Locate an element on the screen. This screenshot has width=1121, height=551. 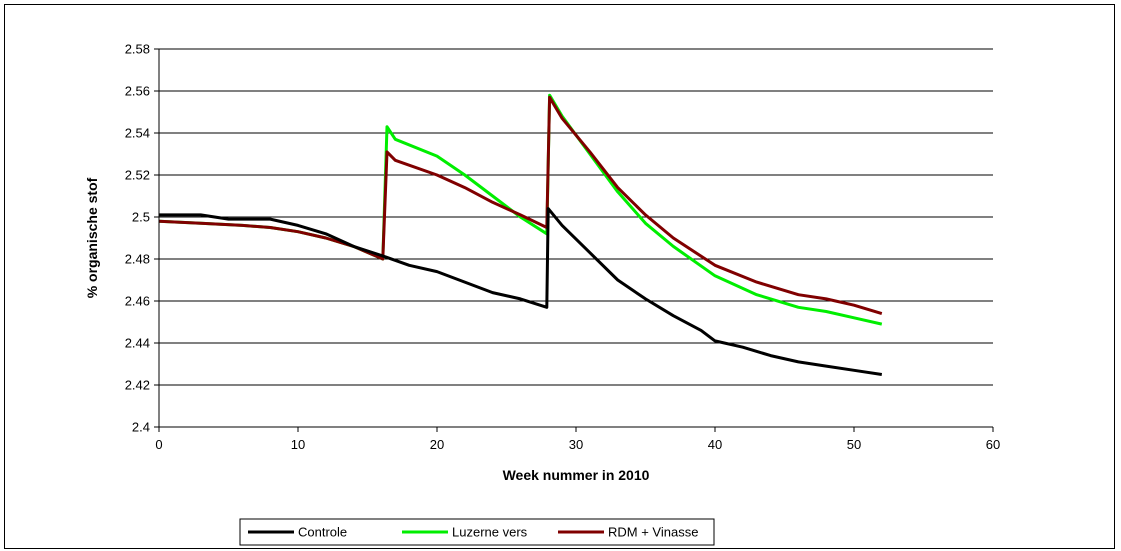
y-axis-title: % organische stof is located at coordinates (92, 237).